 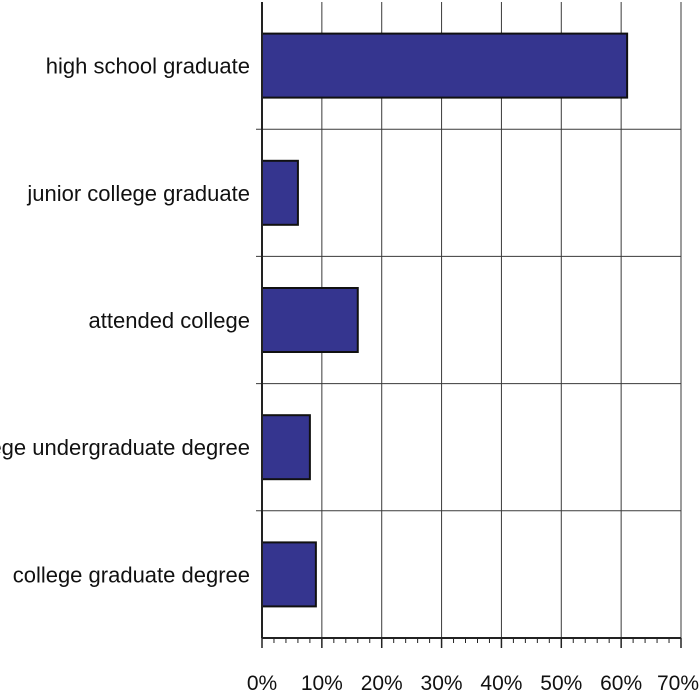 What do you see at coordinates (138, 193) in the screenshot?
I see `category-label: junior college graduate` at bounding box center [138, 193].